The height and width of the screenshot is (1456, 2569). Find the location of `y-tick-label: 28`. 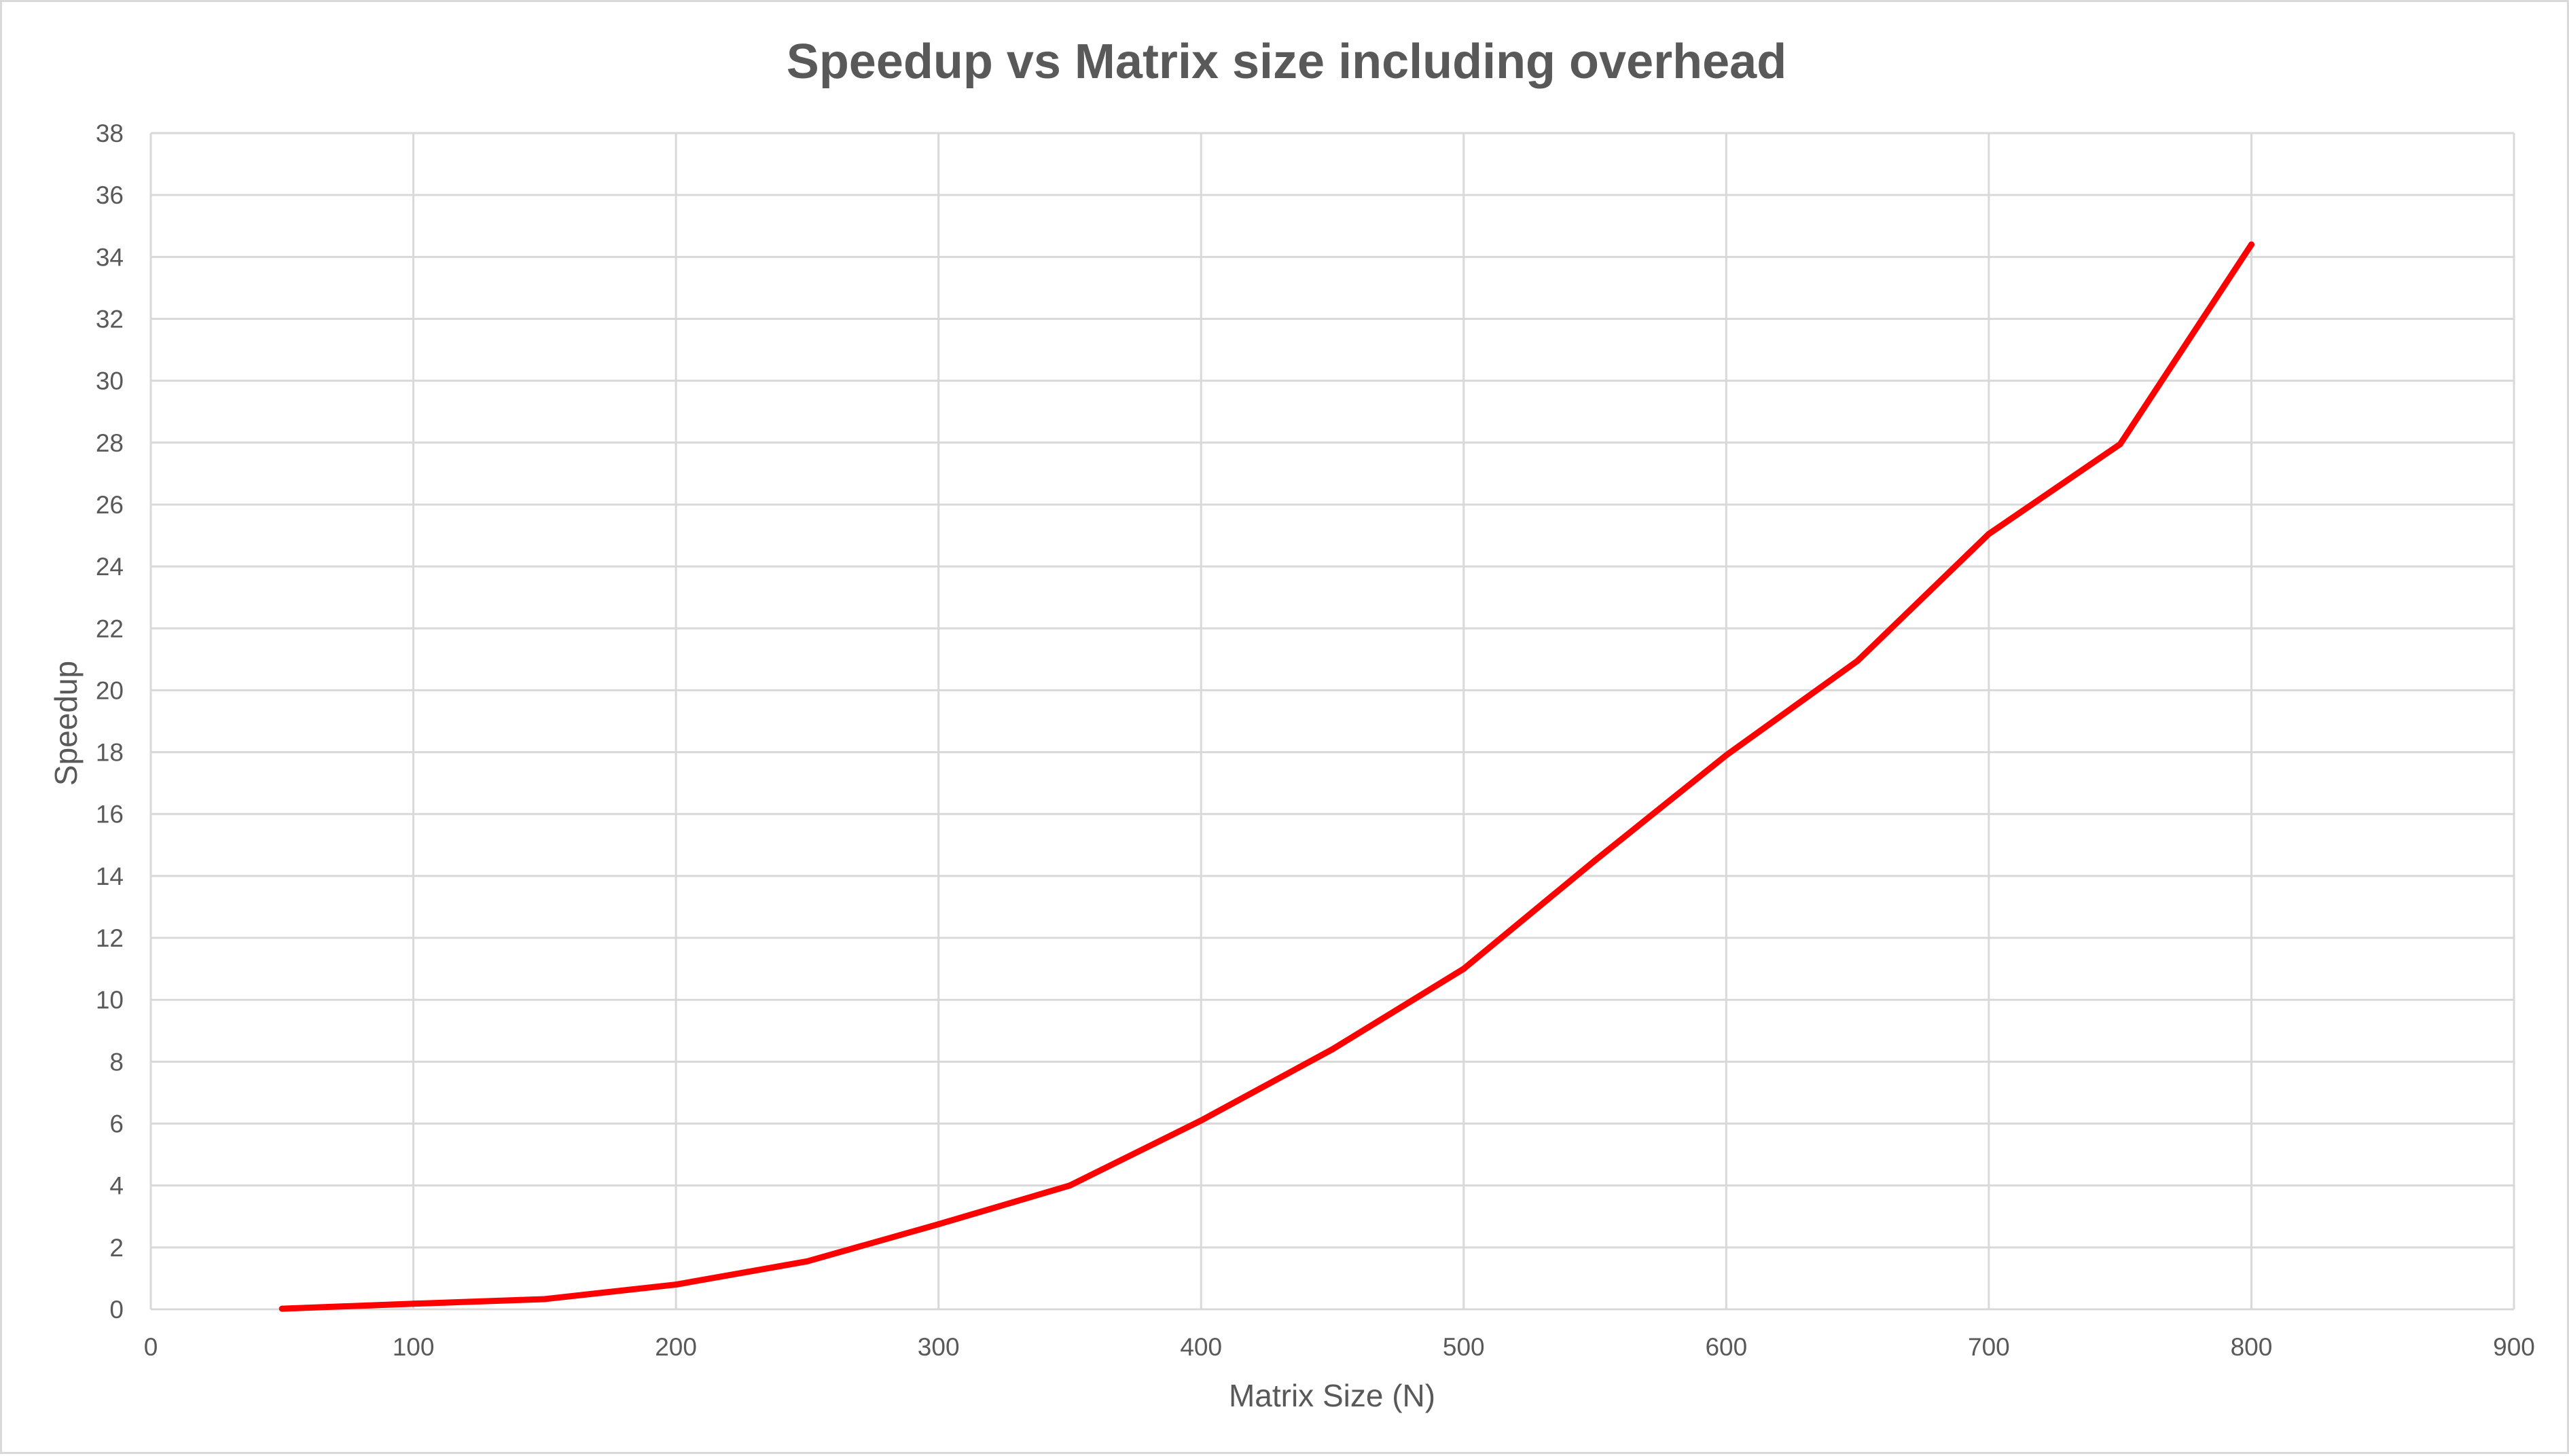

y-tick-label: 28 is located at coordinates (110, 443).